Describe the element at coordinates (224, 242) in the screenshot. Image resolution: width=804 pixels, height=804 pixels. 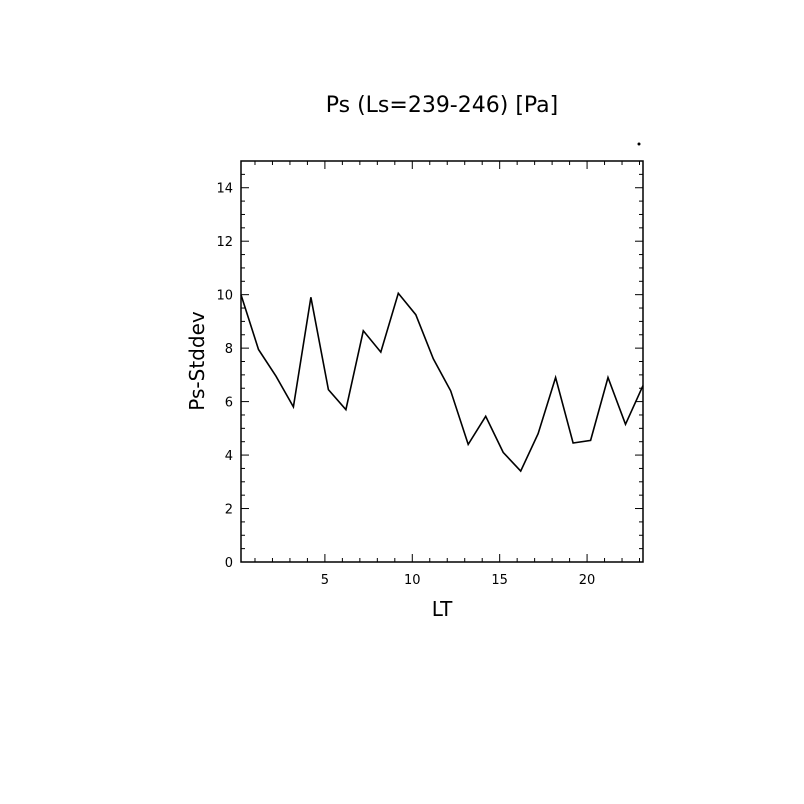
I see `y-tick-label: 12` at that location.